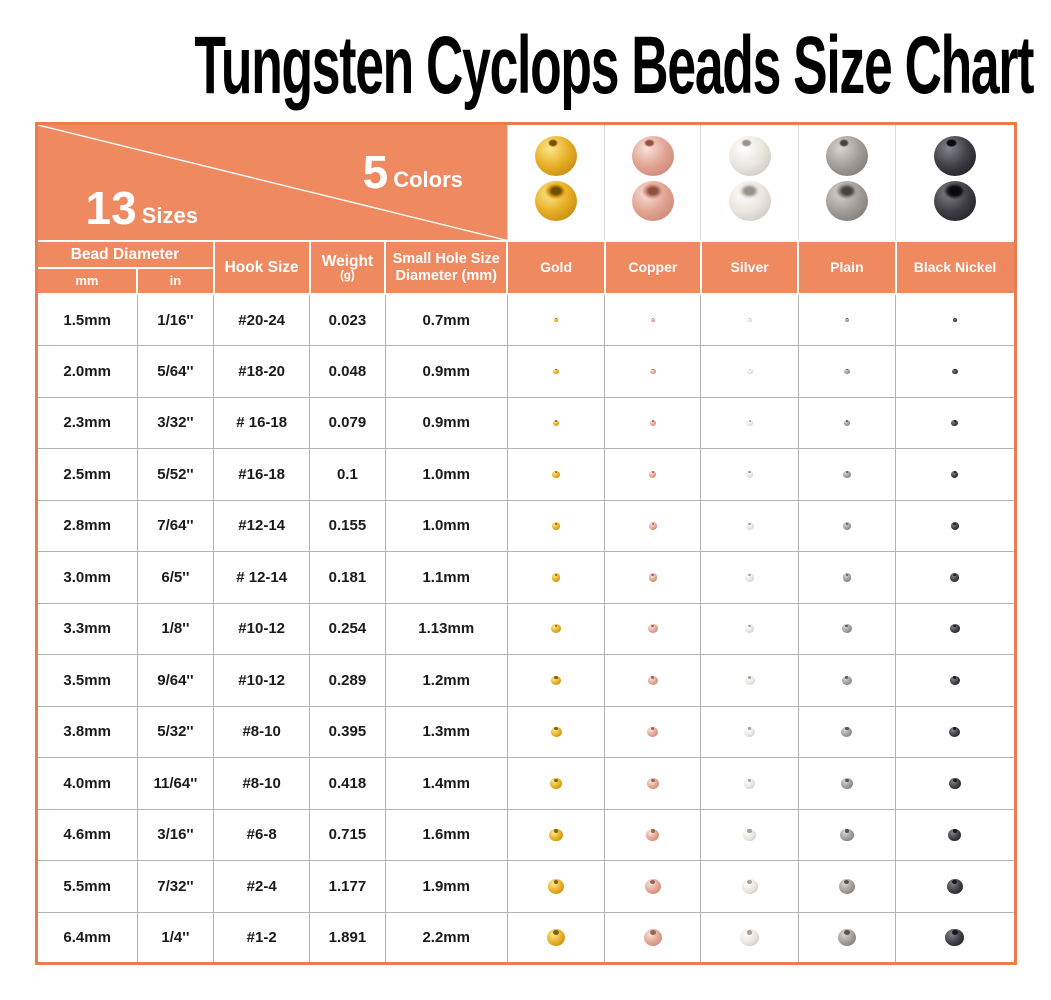 Image resolution: width=1051 pixels, height=1000 pixels. I want to click on table-row: 4.6mm 3/16'' #6-8 0.715 1.6mm, so click(525, 835).